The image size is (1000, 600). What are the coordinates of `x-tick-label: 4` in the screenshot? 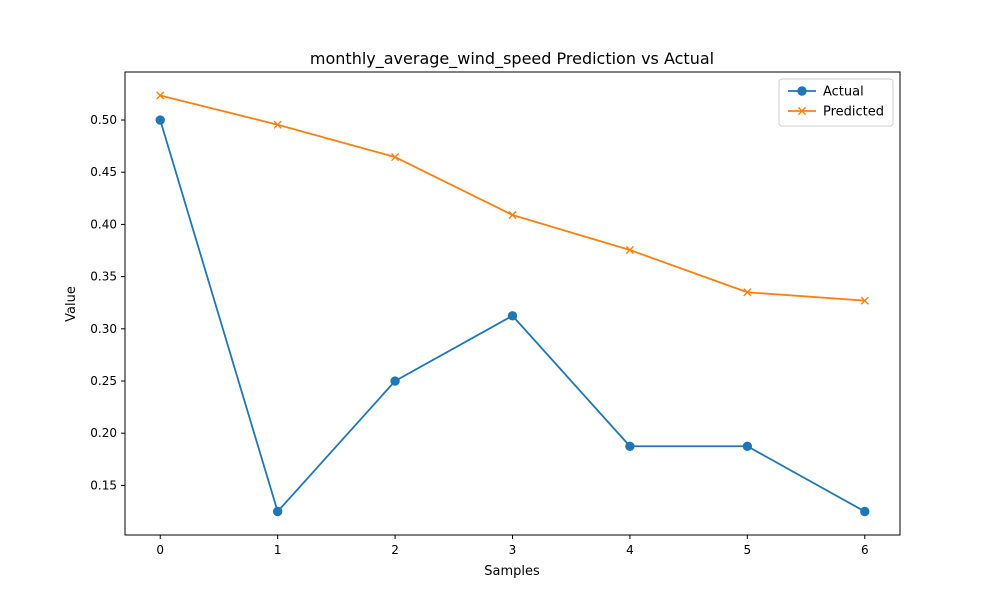 It's located at (630, 550).